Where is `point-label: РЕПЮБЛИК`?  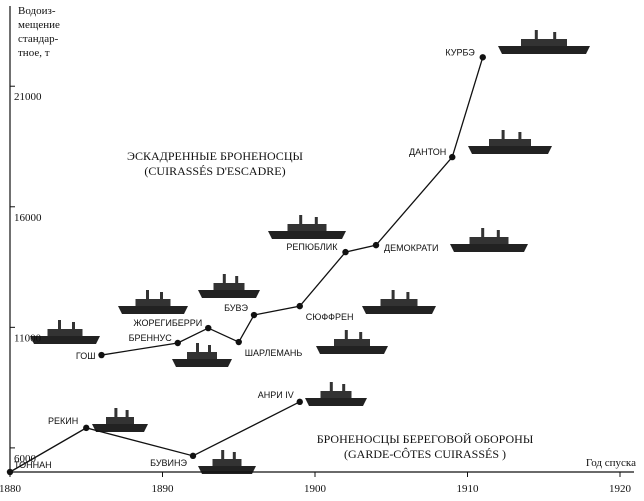
point-label: РЕПЮБЛИК is located at coordinates (312, 247).